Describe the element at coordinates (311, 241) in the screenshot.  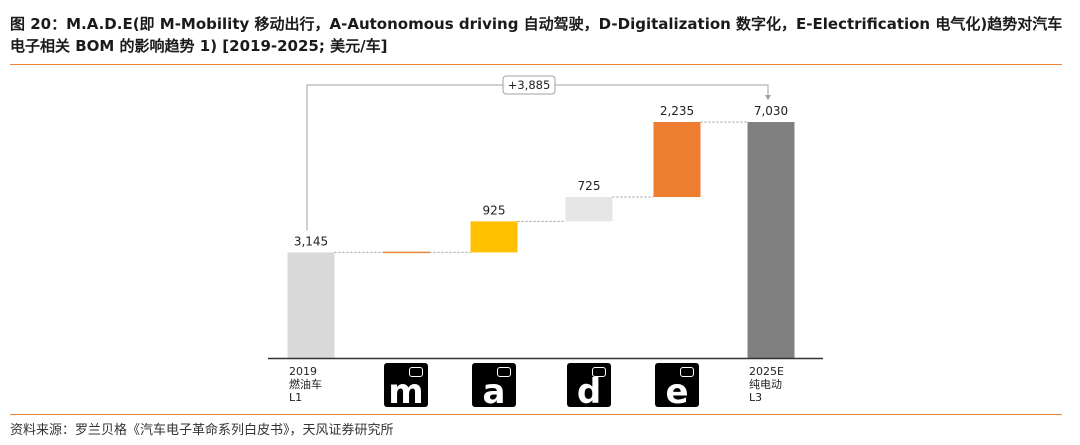
I see `value-label-0: 3,145` at that location.